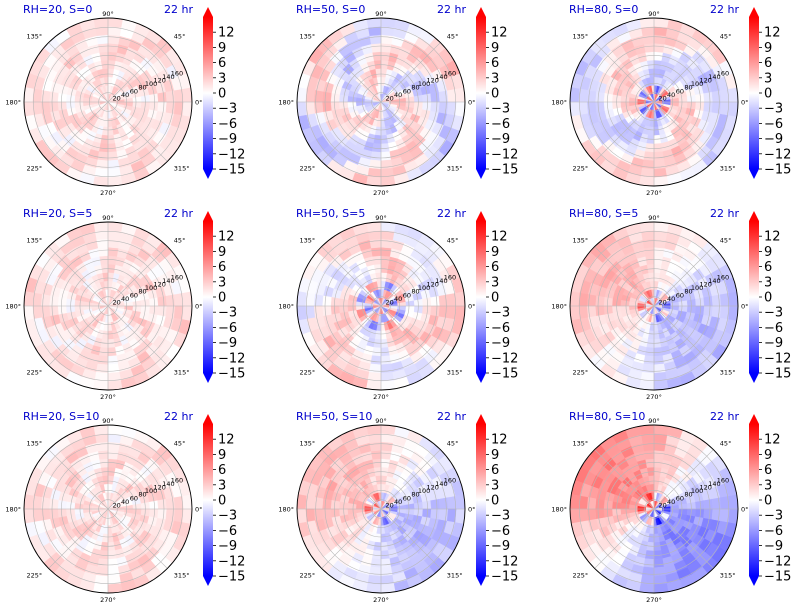 This screenshot has height=612, width=795. Describe the element at coordinates (415, 88) in the screenshot. I see `radial-tick-label: 80` at that location.